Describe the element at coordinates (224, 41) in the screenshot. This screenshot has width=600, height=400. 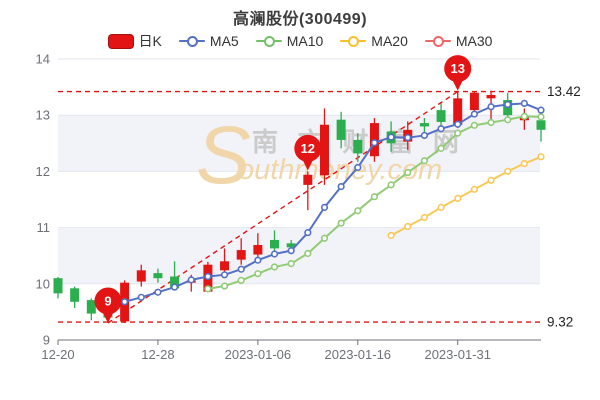
I see `legend-label: MA5` at that location.